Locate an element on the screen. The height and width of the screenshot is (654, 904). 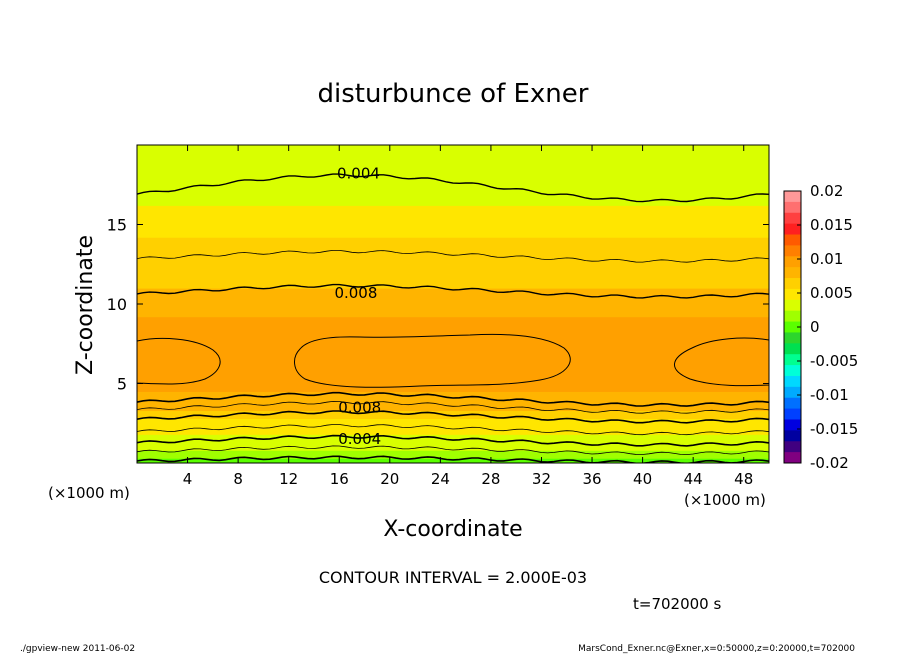
high-region-center is located at coordinates (432, 360).